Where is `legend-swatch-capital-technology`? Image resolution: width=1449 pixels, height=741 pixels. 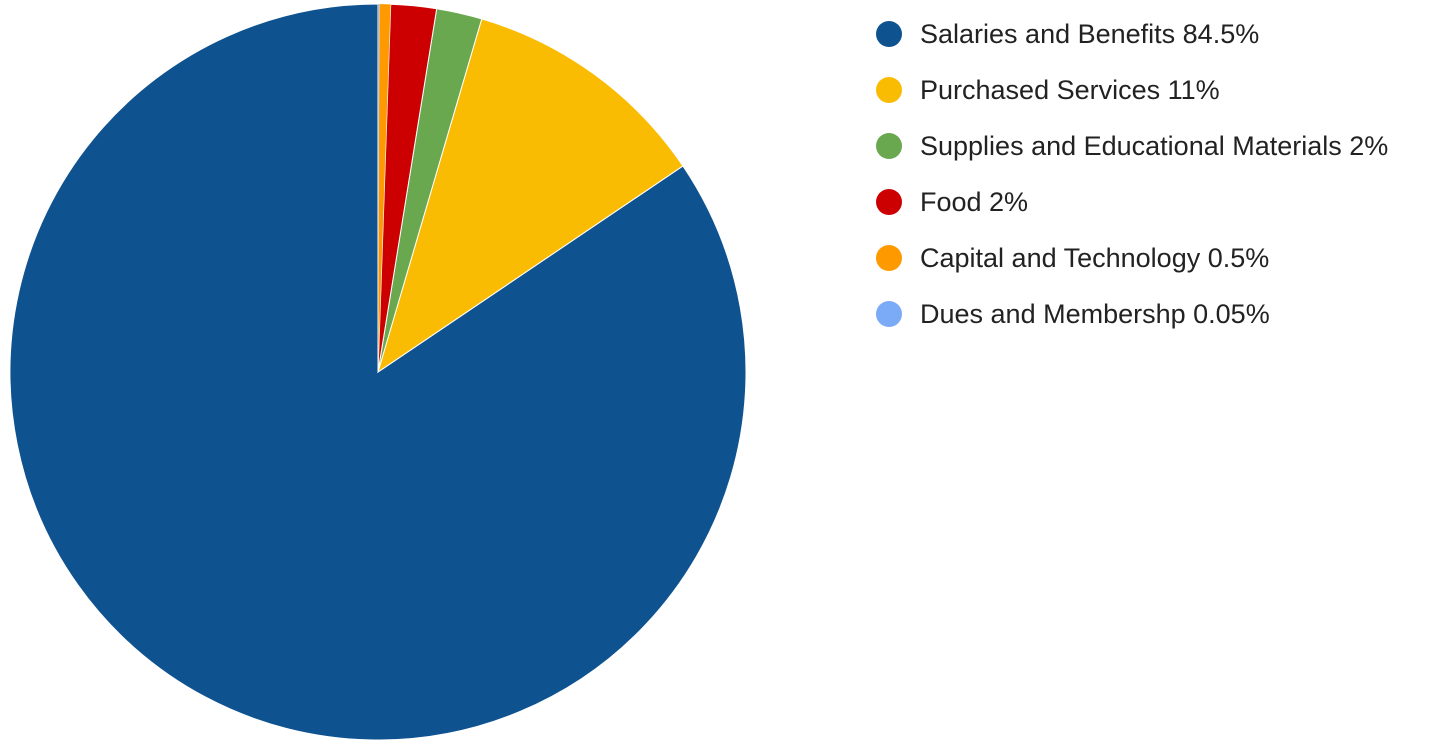 legend-swatch-capital-technology is located at coordinates (889, 258).